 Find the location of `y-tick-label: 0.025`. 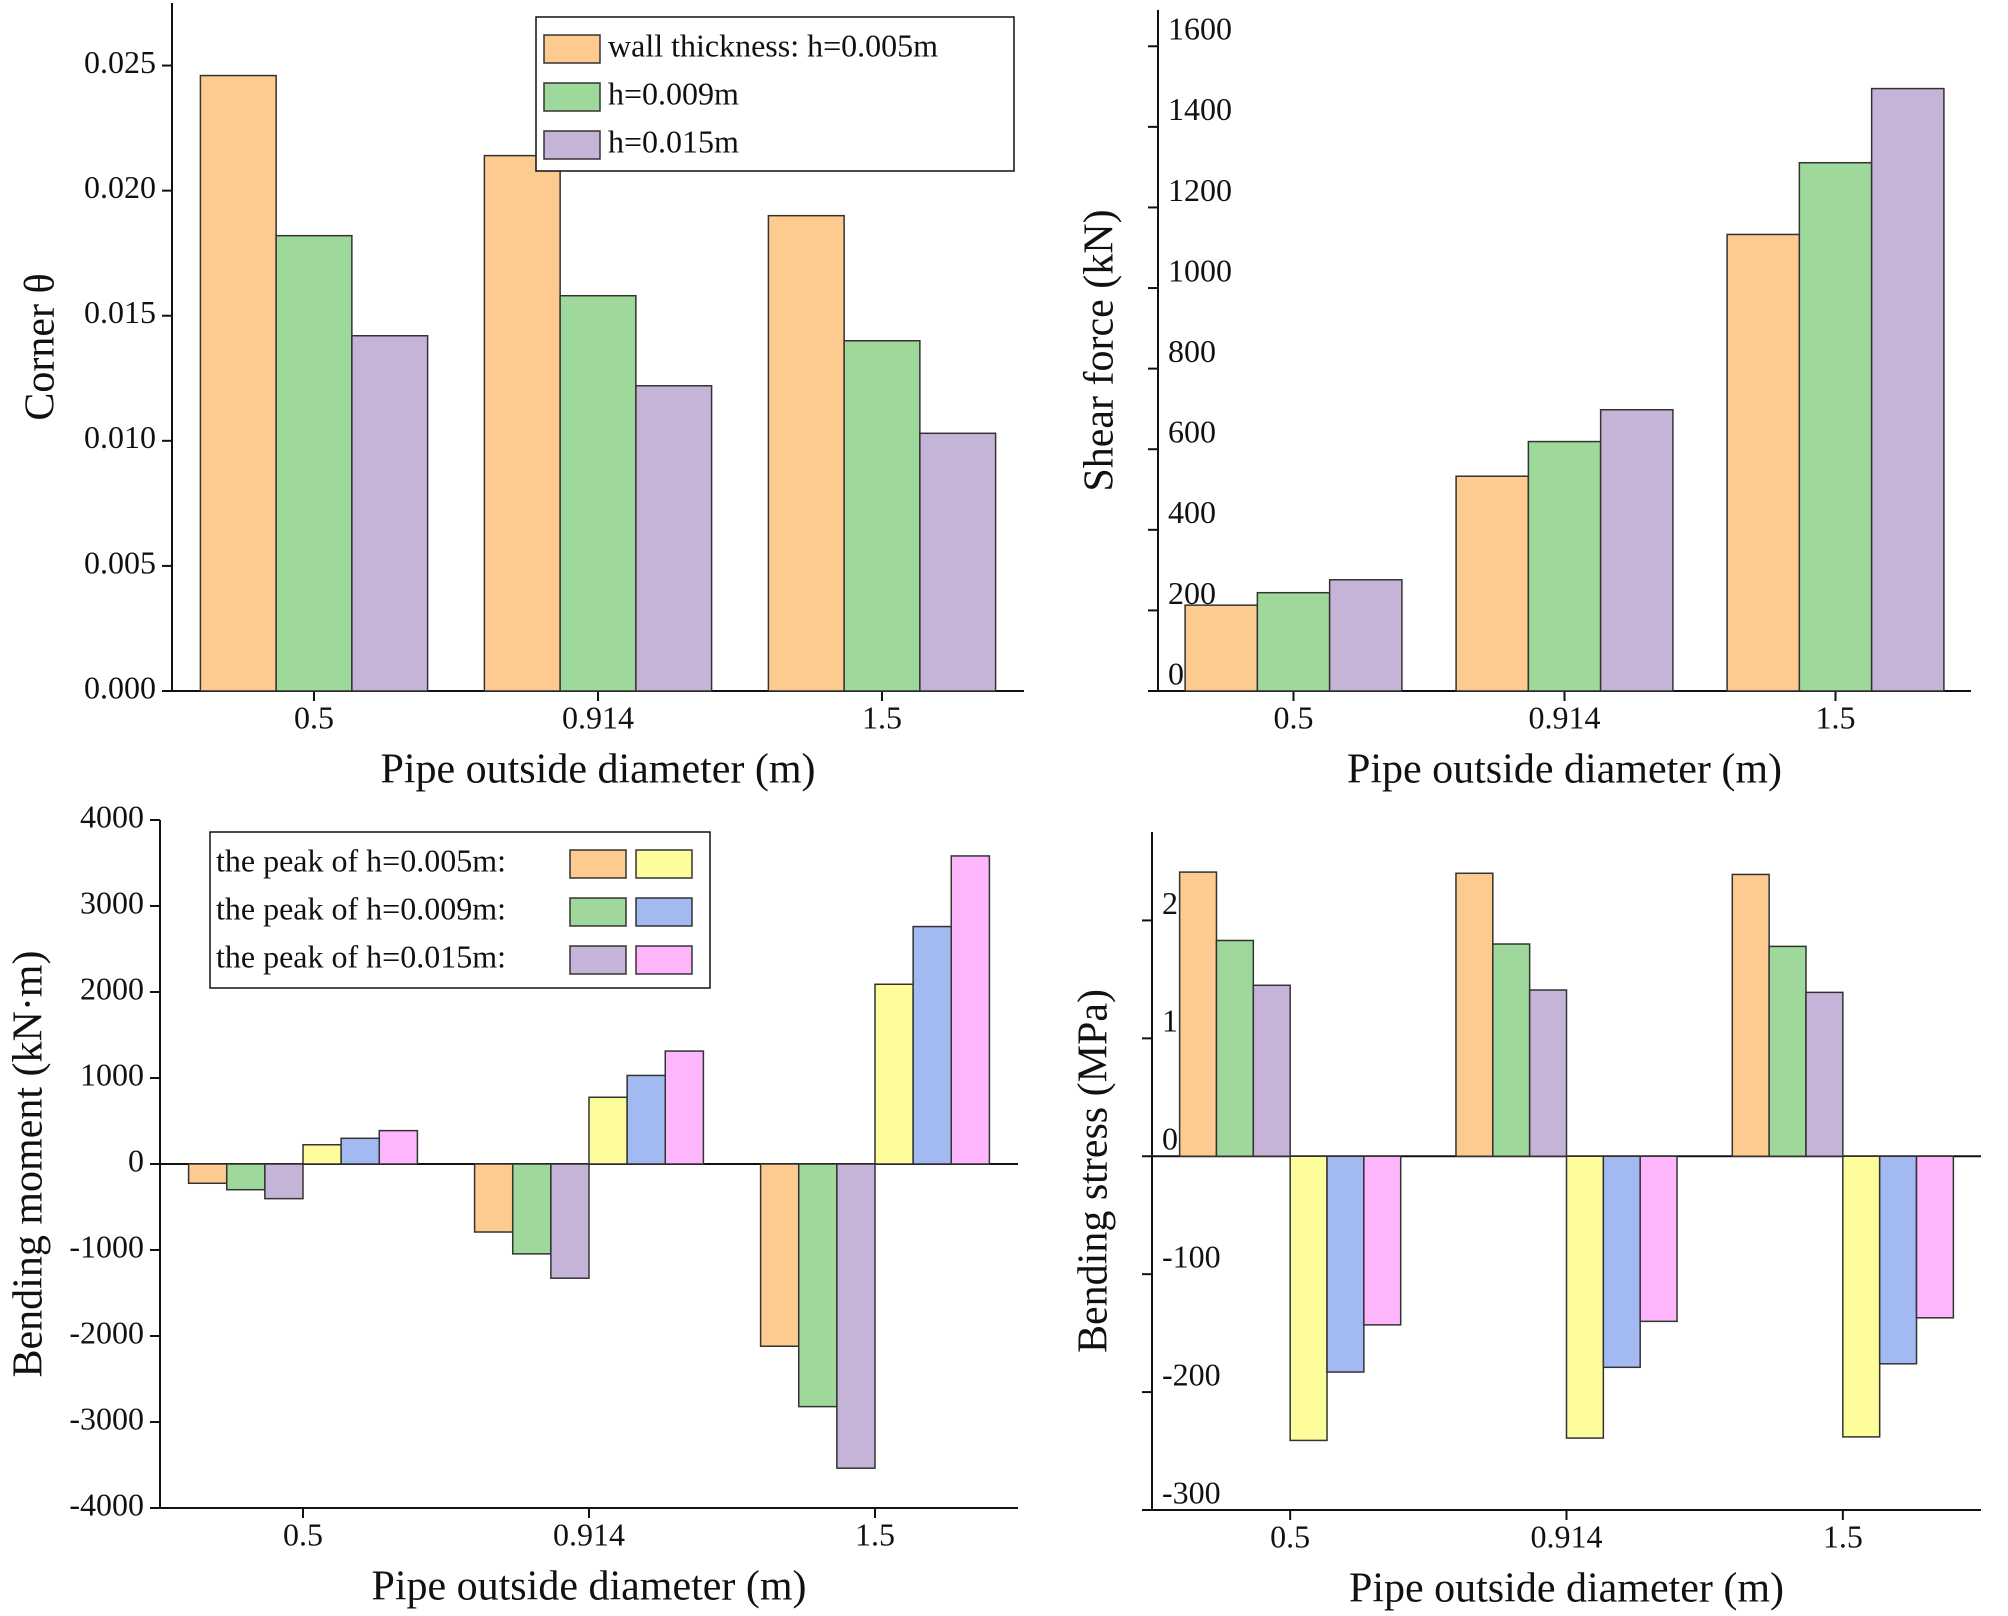

y-tick-label: 0.025 is located at coordinates (120, 62).